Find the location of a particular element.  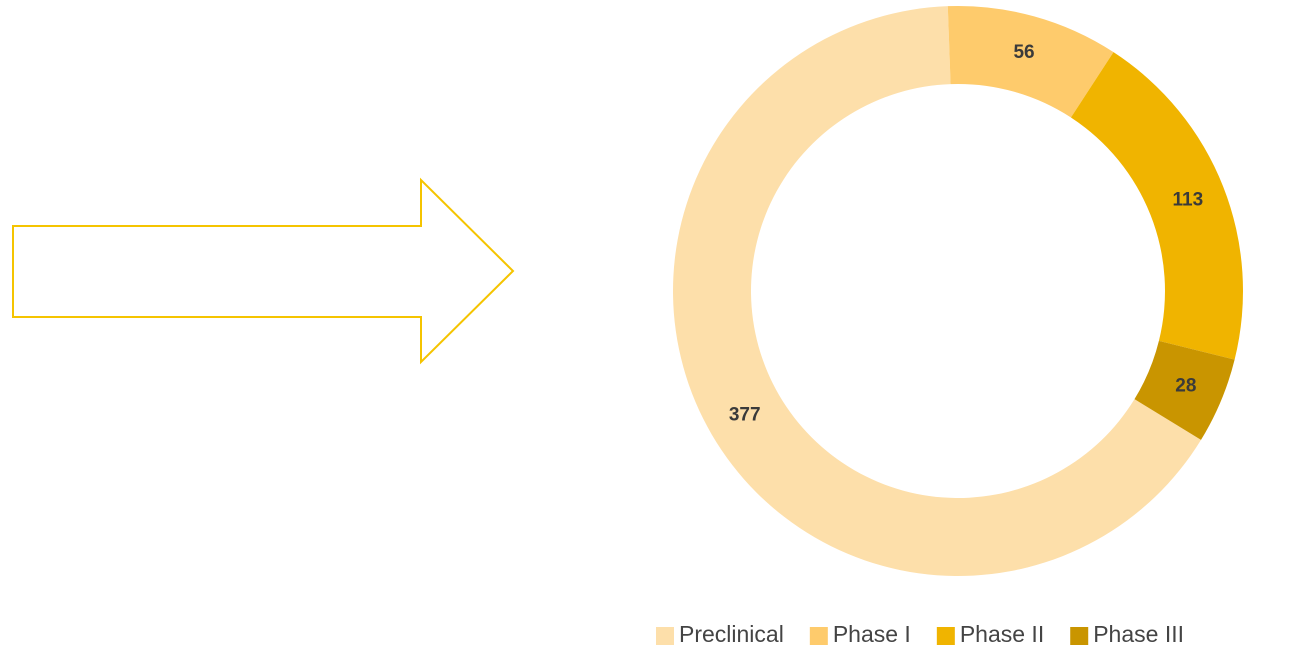

data-label: 28 is located at coordinates (1185, 385).